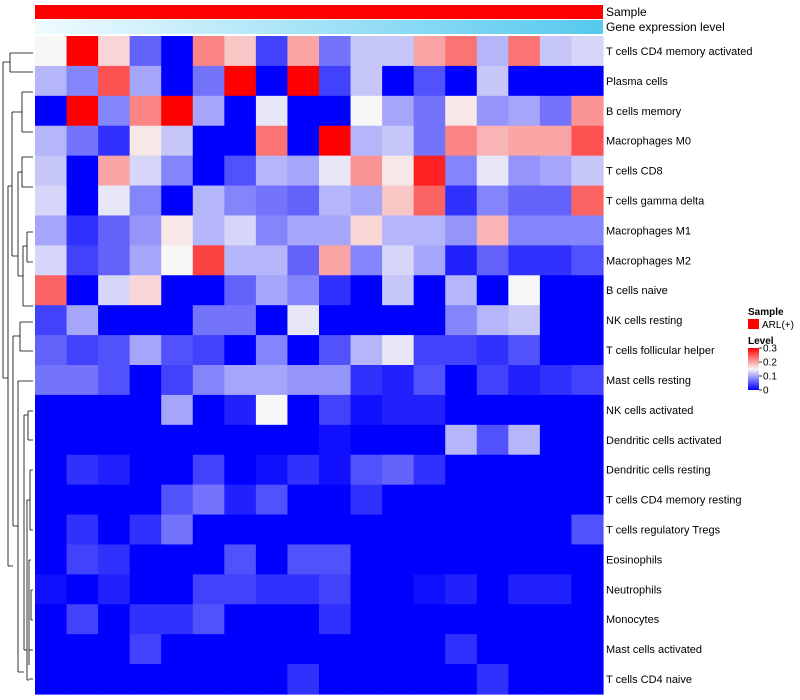  What do you see at coordinates (761, 341) in the screenshot?
I see `legend-level-title: Level` at bounding box center [761, 341].